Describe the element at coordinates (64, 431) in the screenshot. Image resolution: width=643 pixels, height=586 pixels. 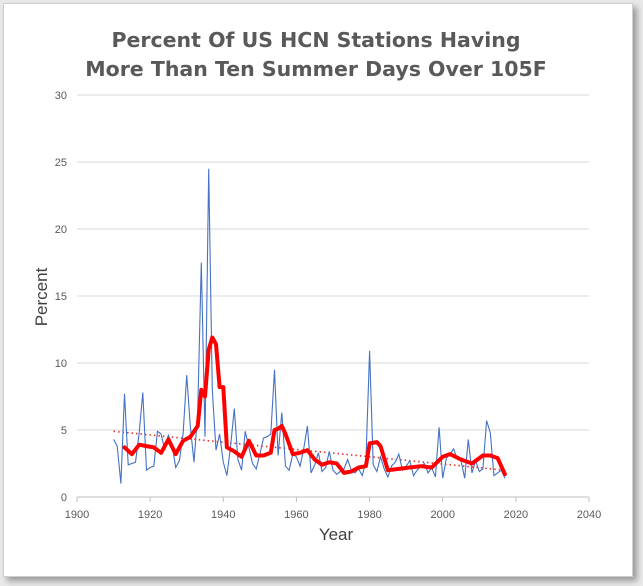
I see `y-tick-label: 5` at that location.